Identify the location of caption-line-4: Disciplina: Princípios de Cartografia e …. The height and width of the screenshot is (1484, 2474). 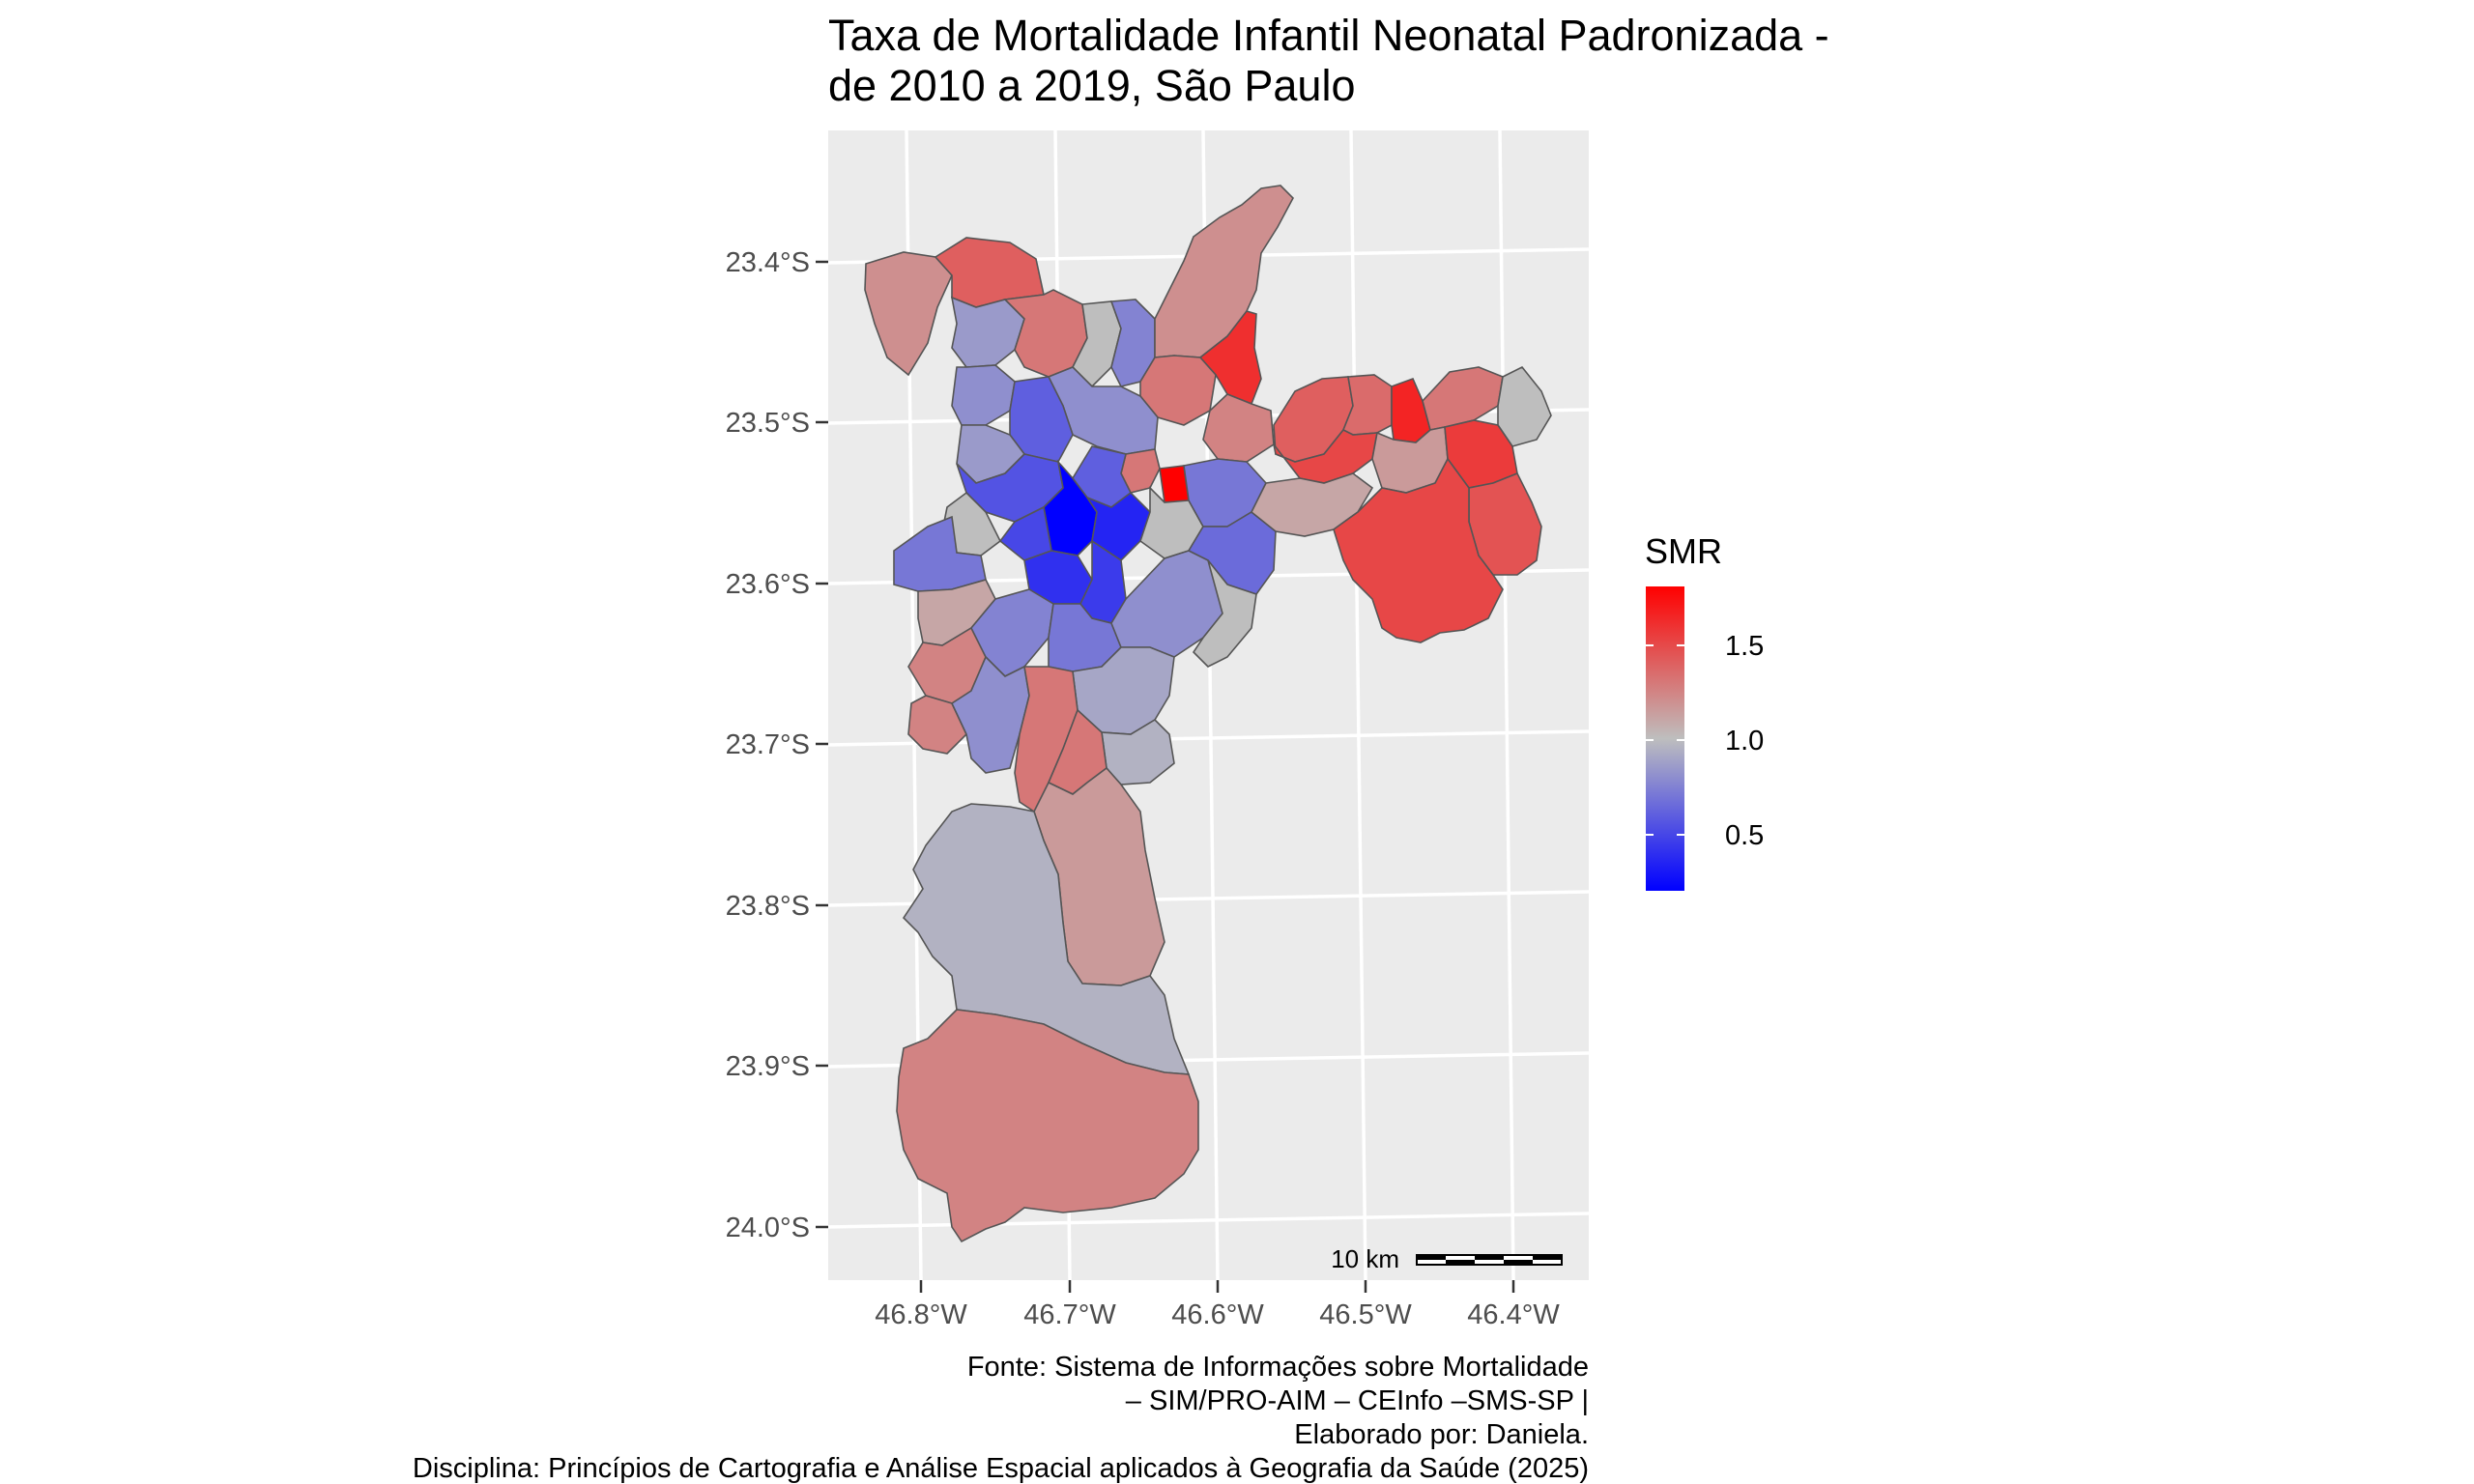
(1001, 1469).